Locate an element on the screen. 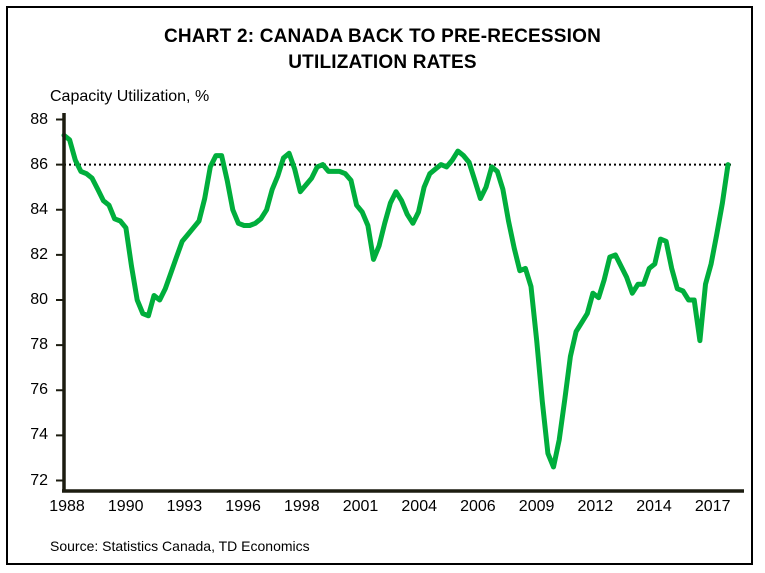 This screenshot has width=765, height=573. x-tick-label-1996: 1996 is located at coordinates (243, 506).